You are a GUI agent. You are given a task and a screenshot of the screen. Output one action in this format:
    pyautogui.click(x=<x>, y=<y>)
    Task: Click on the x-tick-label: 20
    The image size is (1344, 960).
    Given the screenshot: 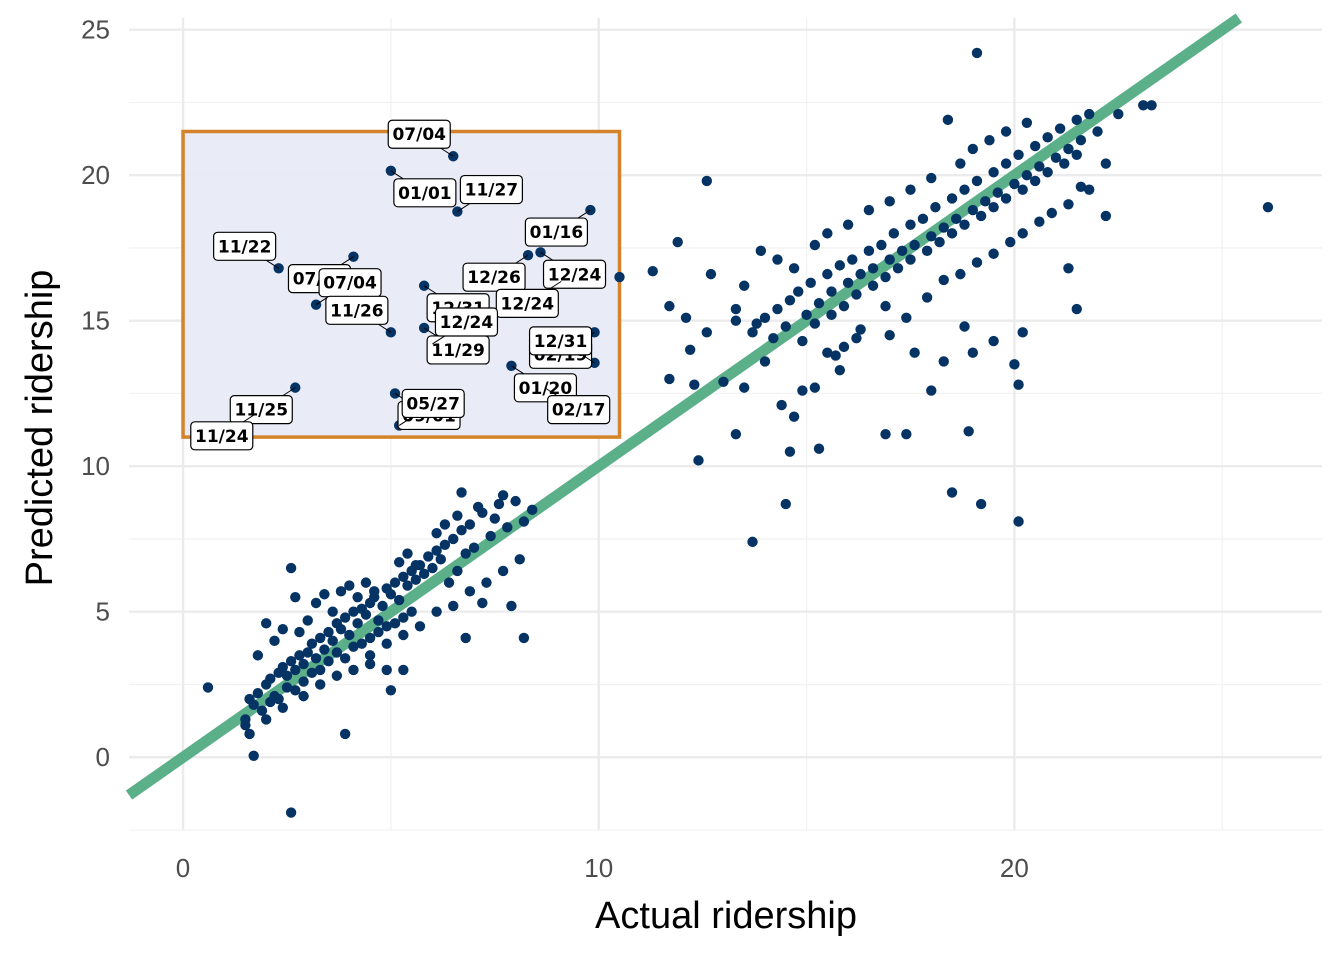 What is the action you would take?
    pyautogui.click(x=1014, y=868)
    